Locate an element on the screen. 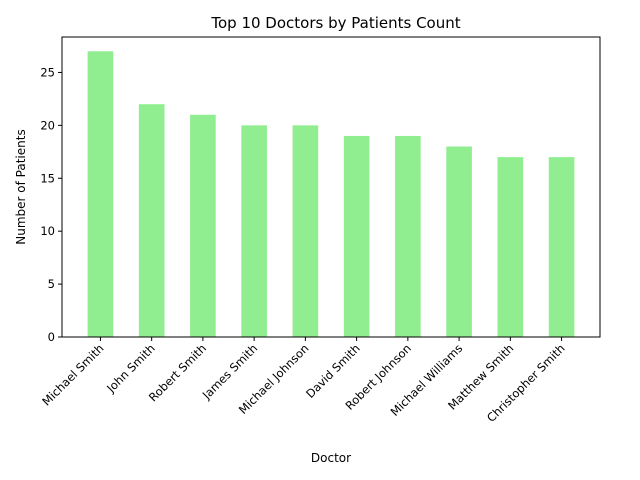 This screenshot has width=640, height=480. y-tick-label: 5 is located at coordinates (51, 284).